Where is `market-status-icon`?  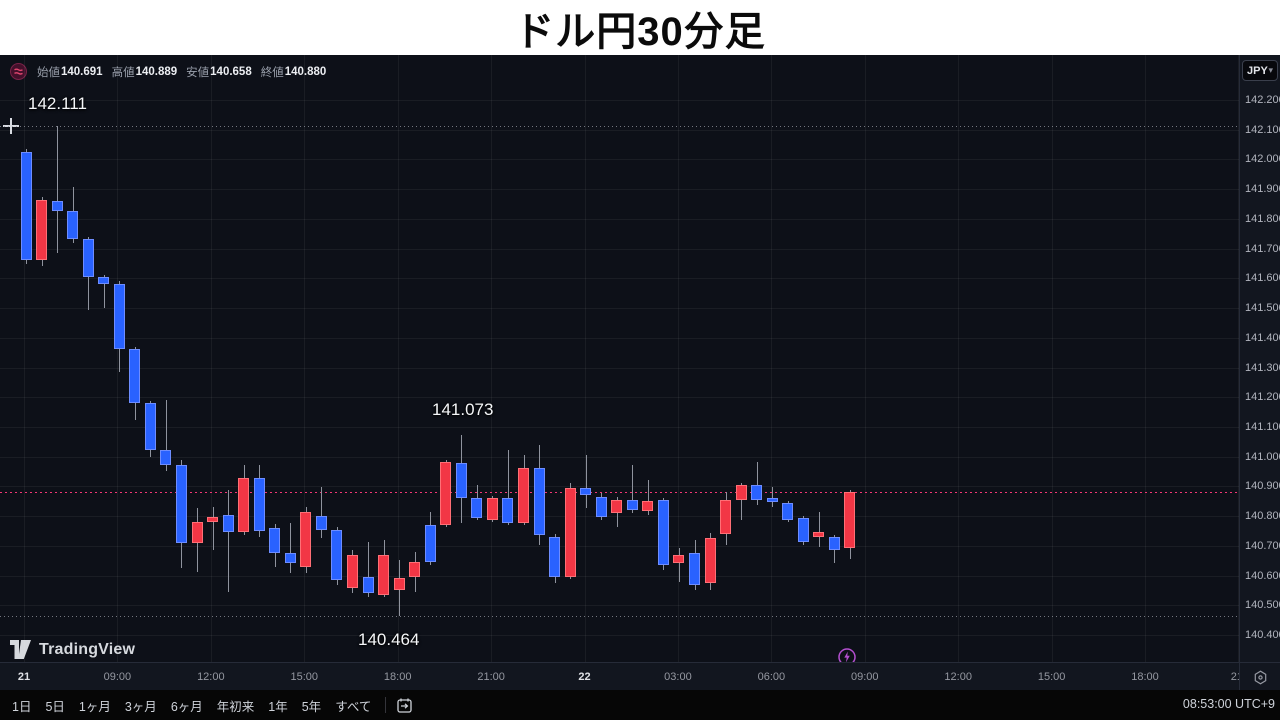 market-status-icon is located at coordinates (847, 655).